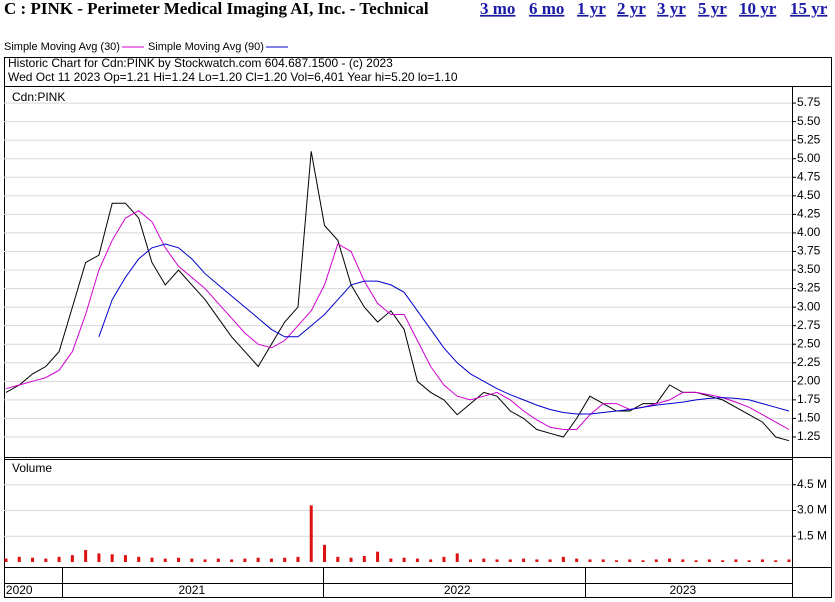 This screenshot has height=602, width=835. What do you see at coordinates (809, 214) in the screenshot?
I see `y-tick-label: 4.25` at bounding box center [809, 214].